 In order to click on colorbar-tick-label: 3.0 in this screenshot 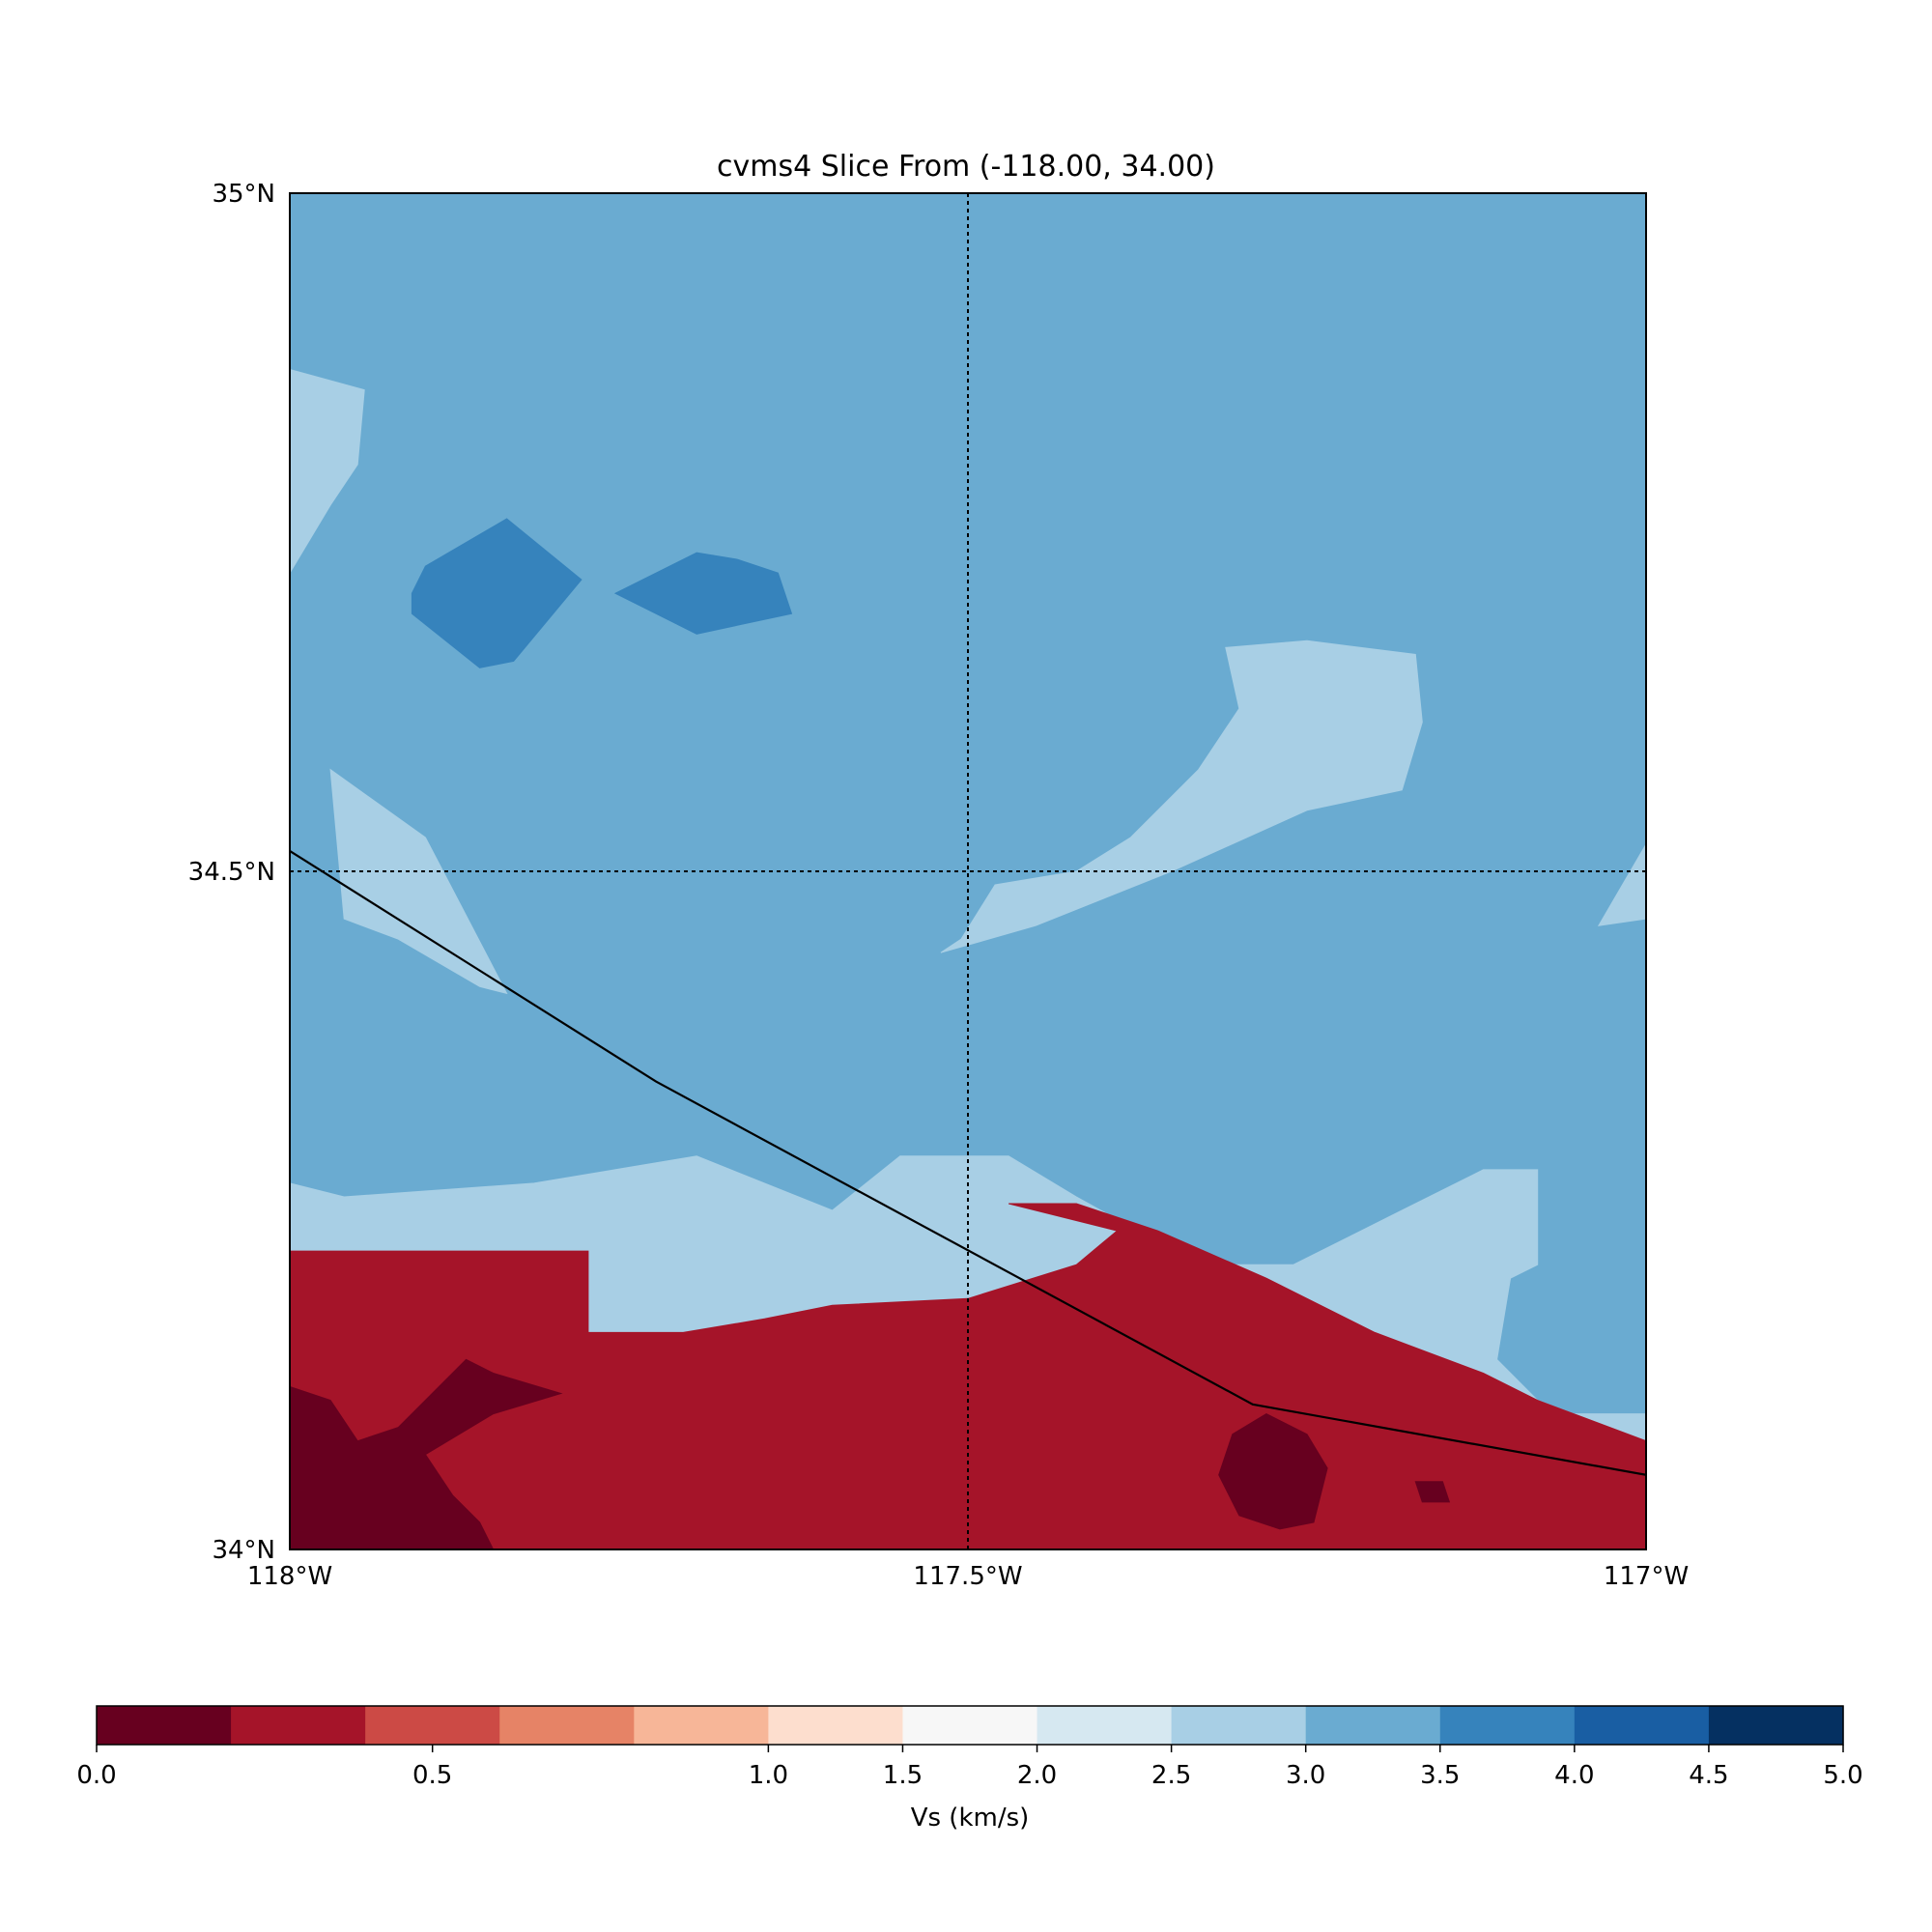, I will do `click(1305, 1775)`.